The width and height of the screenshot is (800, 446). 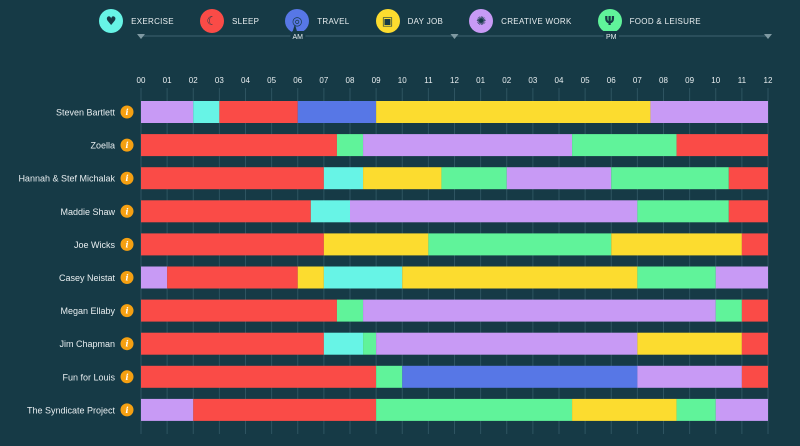 What do you see at coordinates (87, 212) in the screenshot?
I see `row-label: Maddie Shaw` at bounding box center [87, 212].